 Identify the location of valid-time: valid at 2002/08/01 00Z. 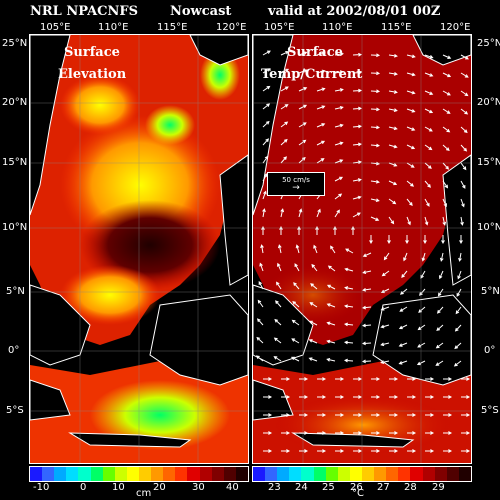
(354, 11).